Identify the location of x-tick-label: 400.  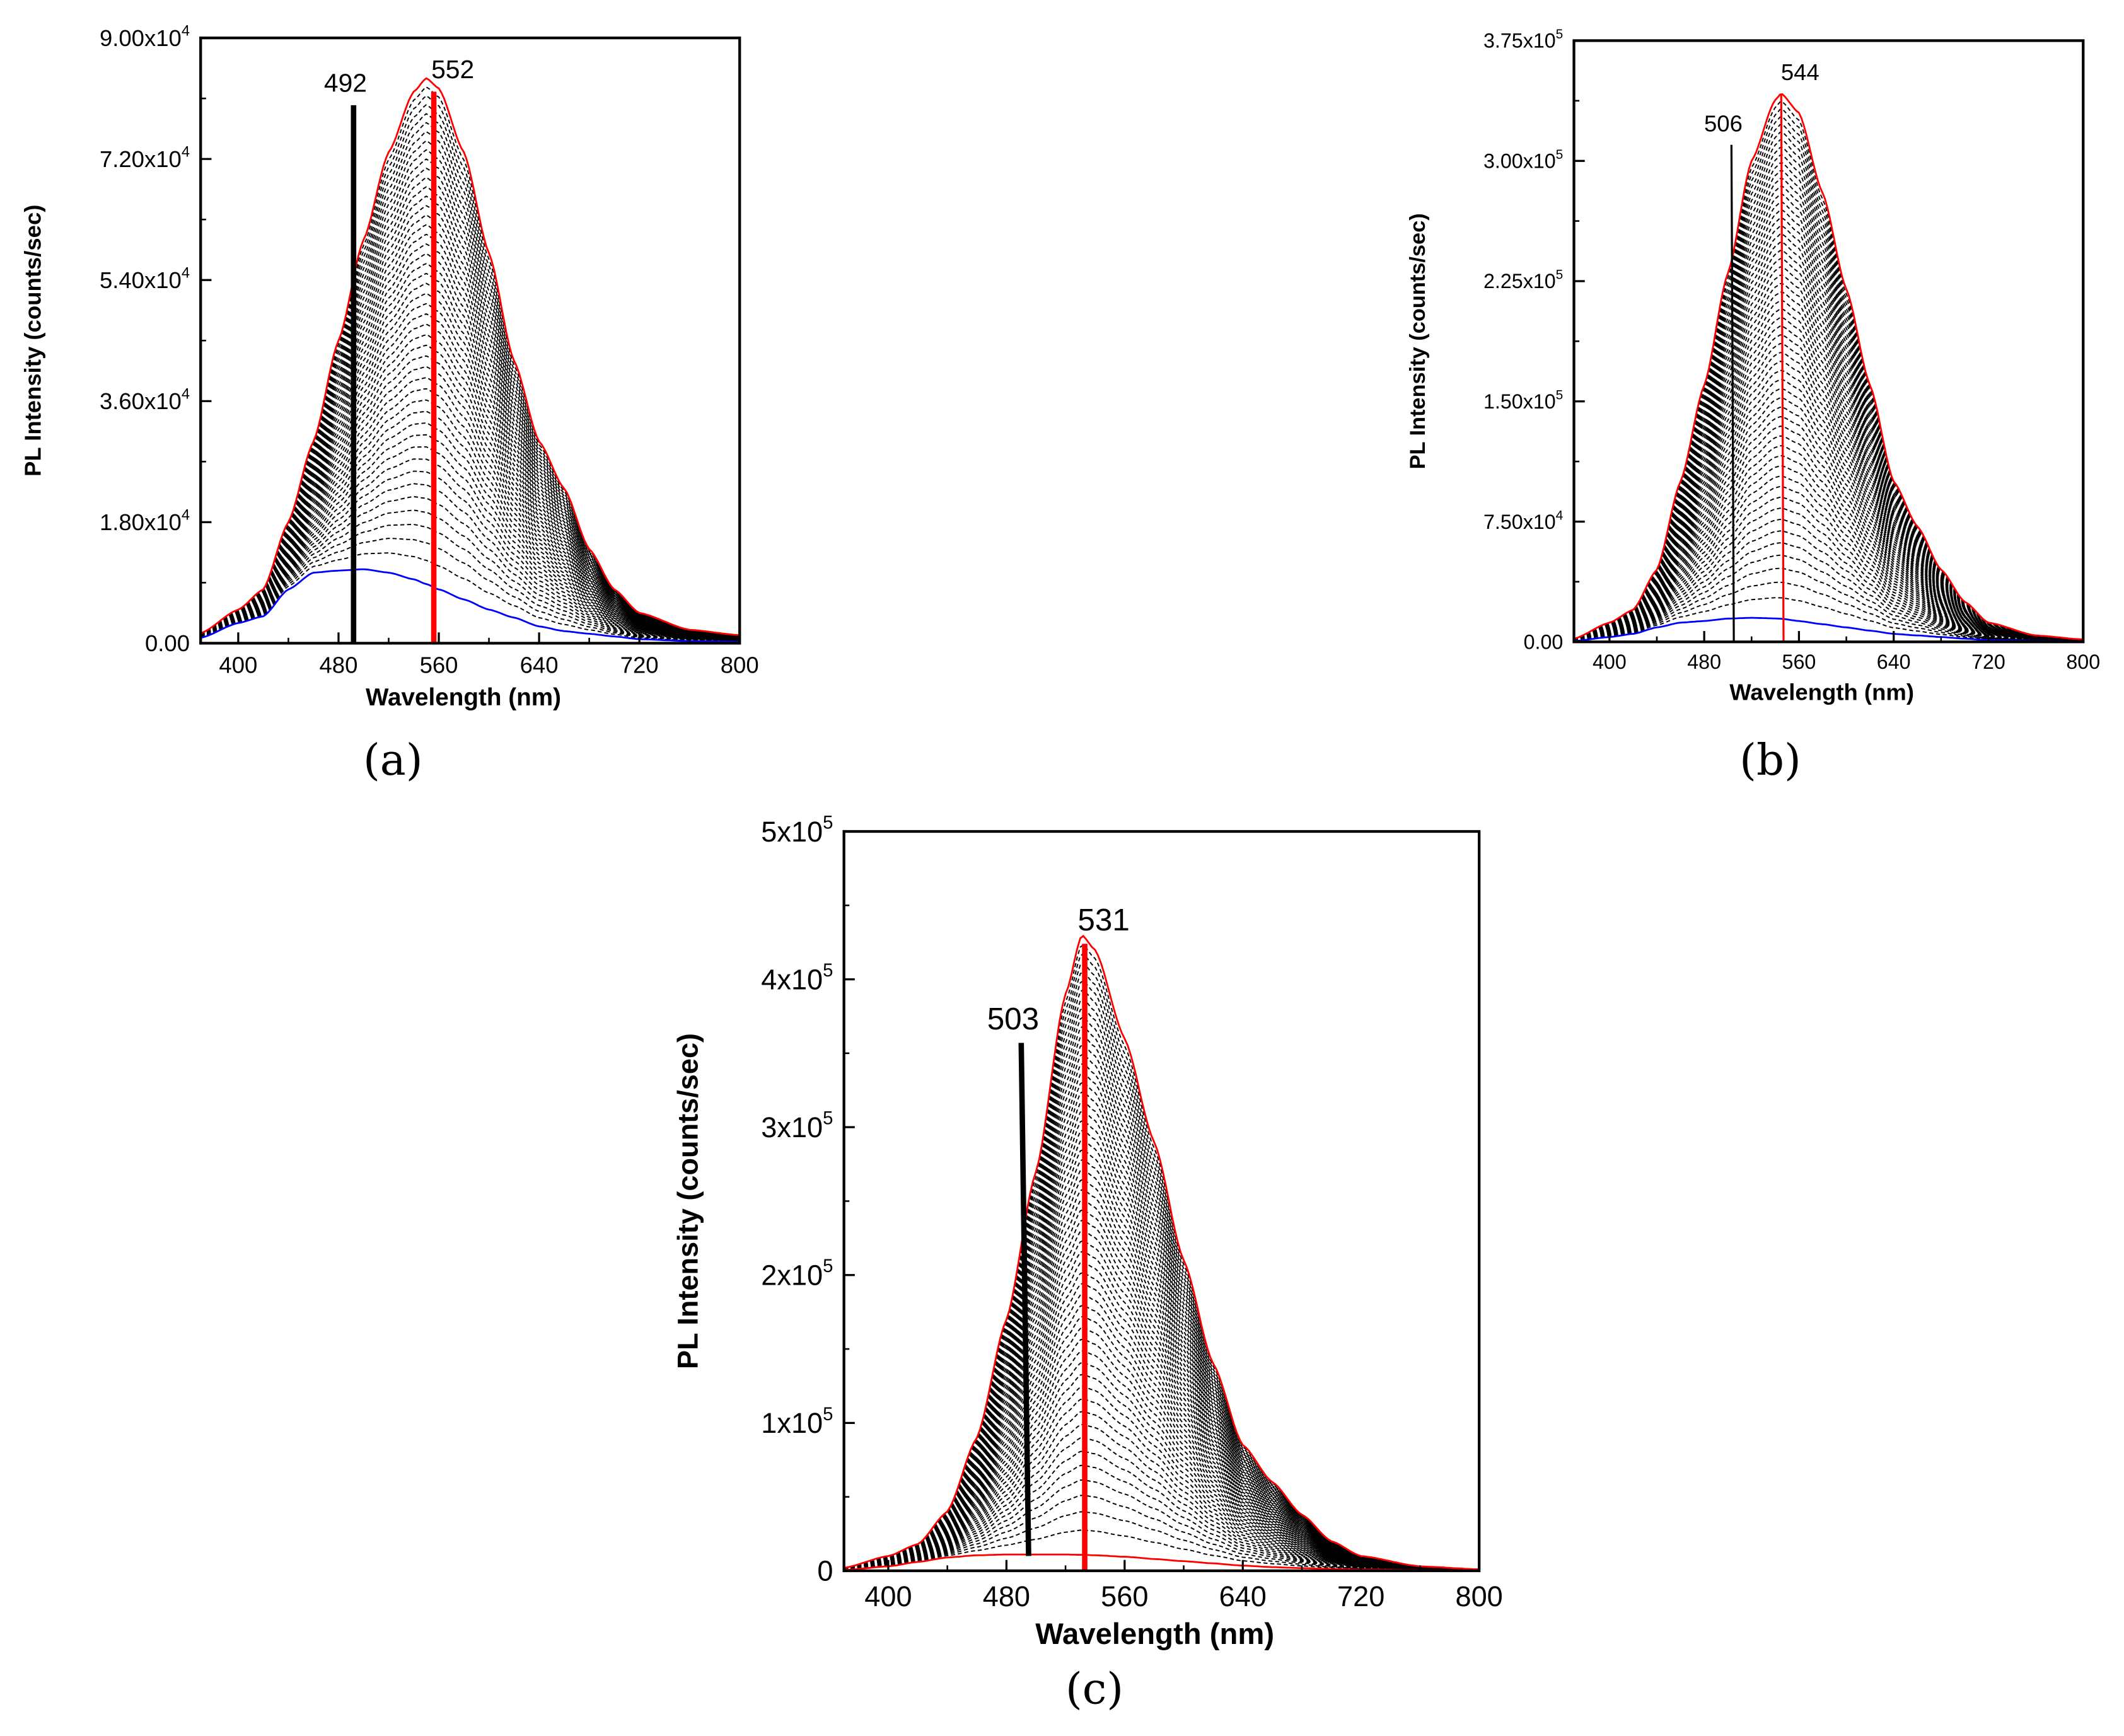
(888, 1596).